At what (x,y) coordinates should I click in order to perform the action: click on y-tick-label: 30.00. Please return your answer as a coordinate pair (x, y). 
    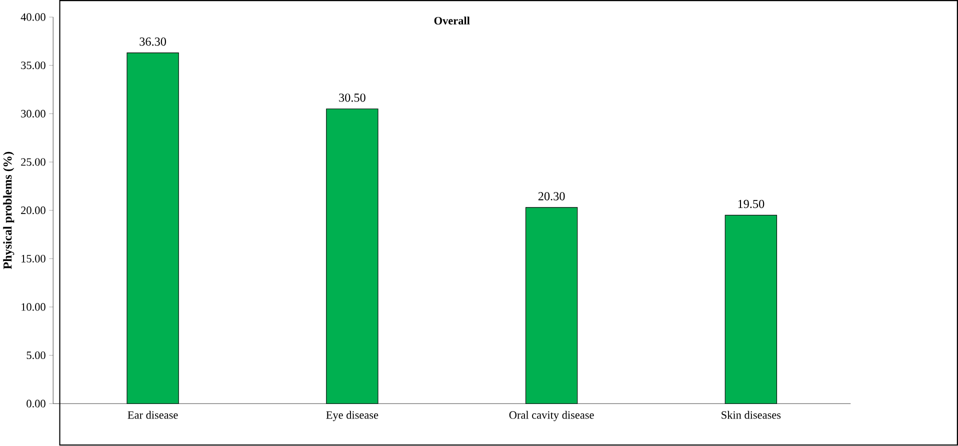
    Looking at the image, I should click on (33, 114).